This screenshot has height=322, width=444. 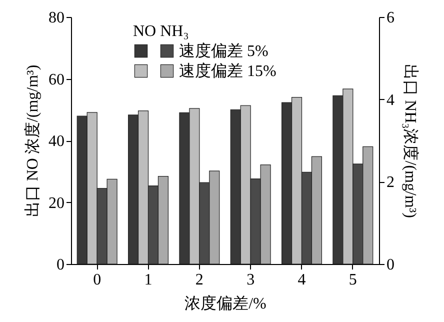 I want to click on y-tick-label: 0, so click(x=60, y=265).